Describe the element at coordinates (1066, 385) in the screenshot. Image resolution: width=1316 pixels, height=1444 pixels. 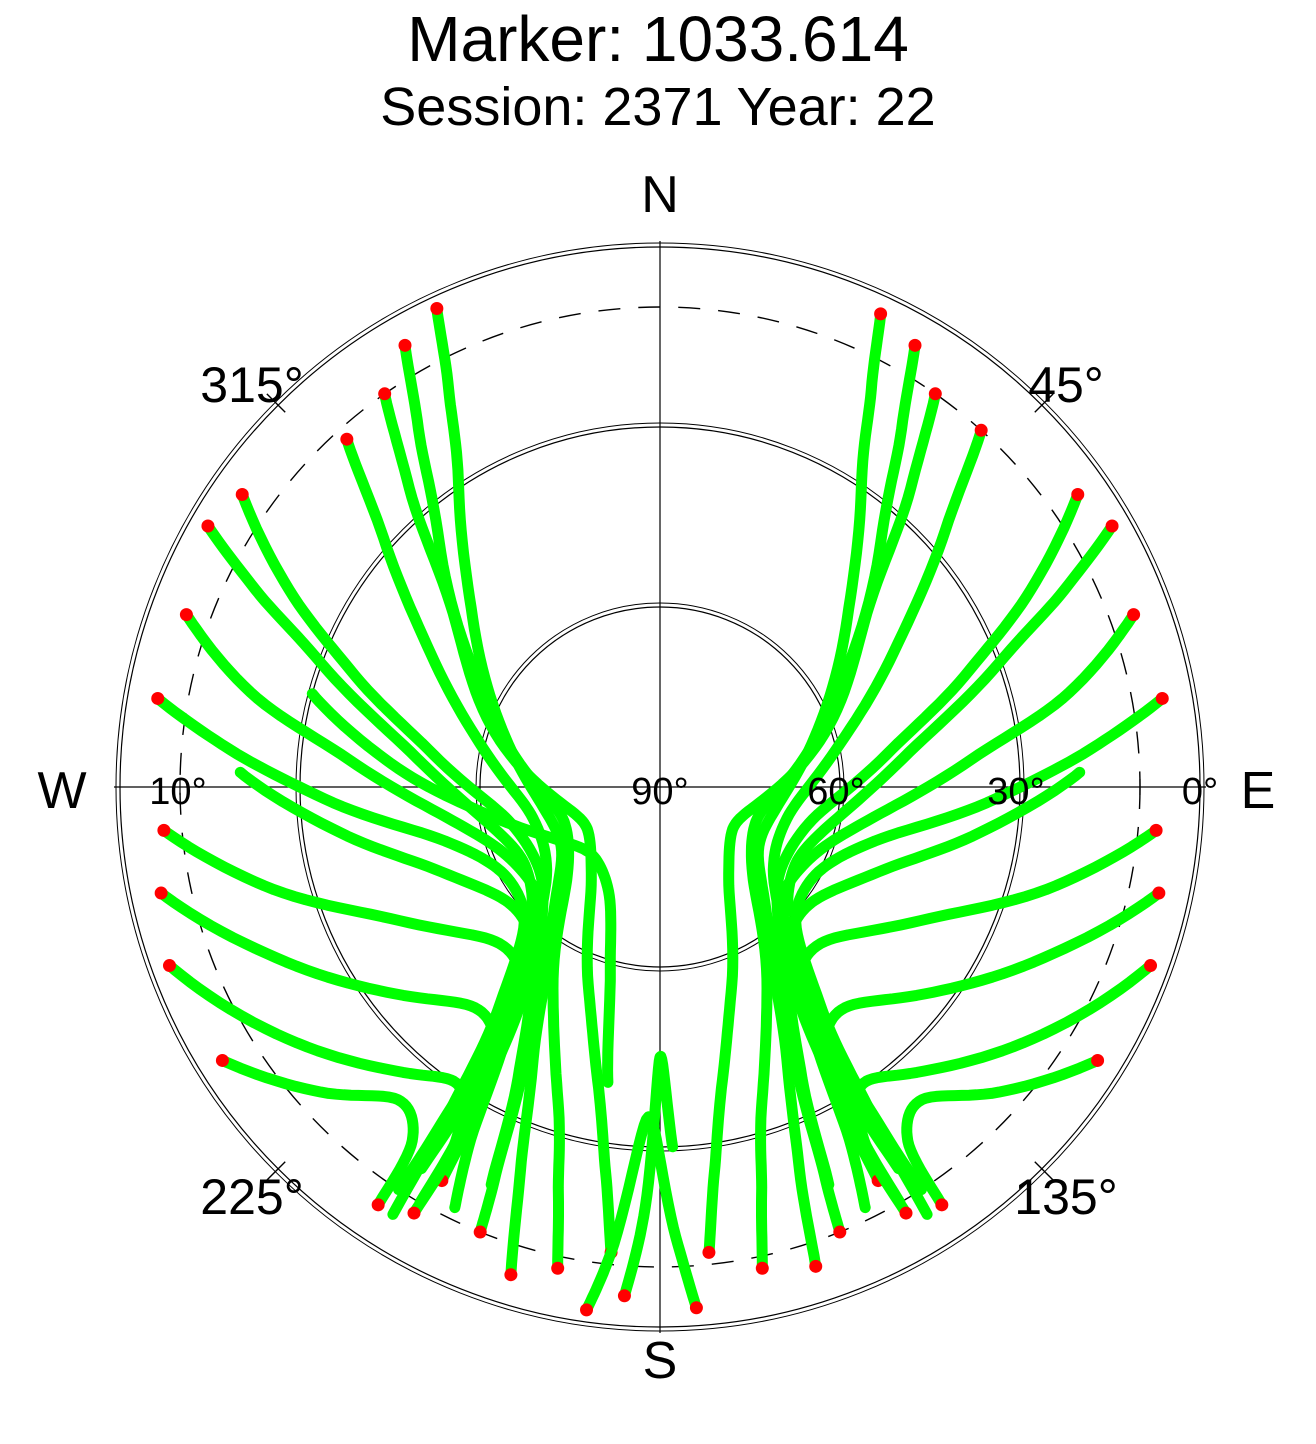
I see `azimuth-label-45: 45°` at that location.